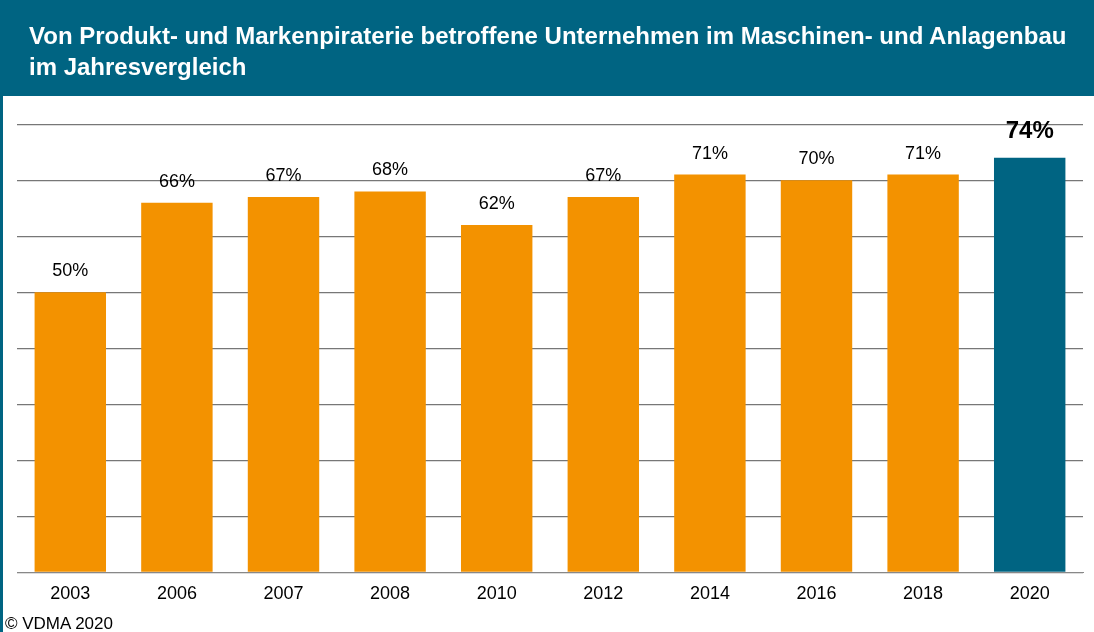 This screenshot has height=632, width=1094. What do you see at coordinates (70, 593) in the screenshot?
I see `x-tick-label: 2003` at bounding box center [70, 593].